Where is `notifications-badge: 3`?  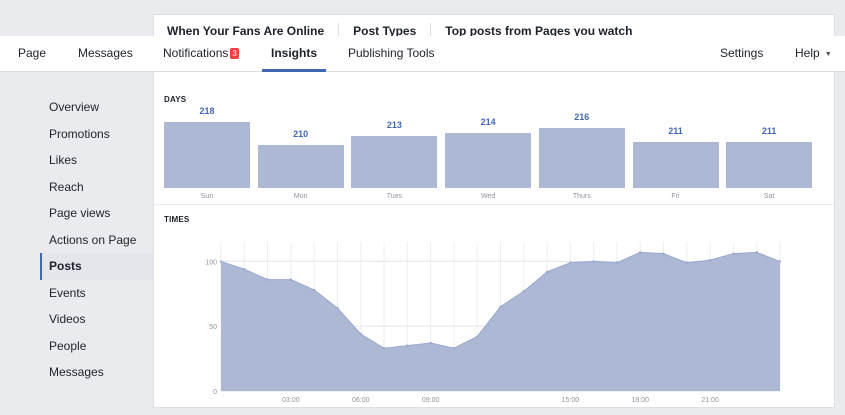
notifications-badge: 3 is located at coordinates (234, 53).